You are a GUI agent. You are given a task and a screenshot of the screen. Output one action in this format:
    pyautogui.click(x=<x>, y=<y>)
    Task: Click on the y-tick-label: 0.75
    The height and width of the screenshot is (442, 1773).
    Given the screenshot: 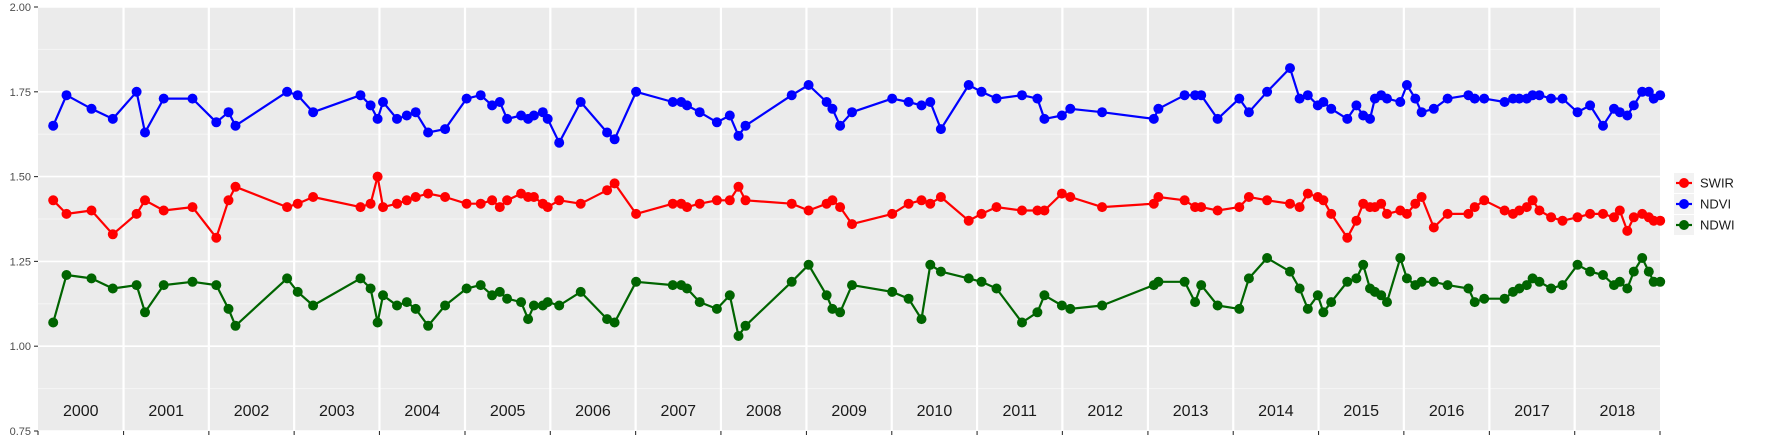 What is the action you would take?
    pyautogui.click(x=20, y=432)
    